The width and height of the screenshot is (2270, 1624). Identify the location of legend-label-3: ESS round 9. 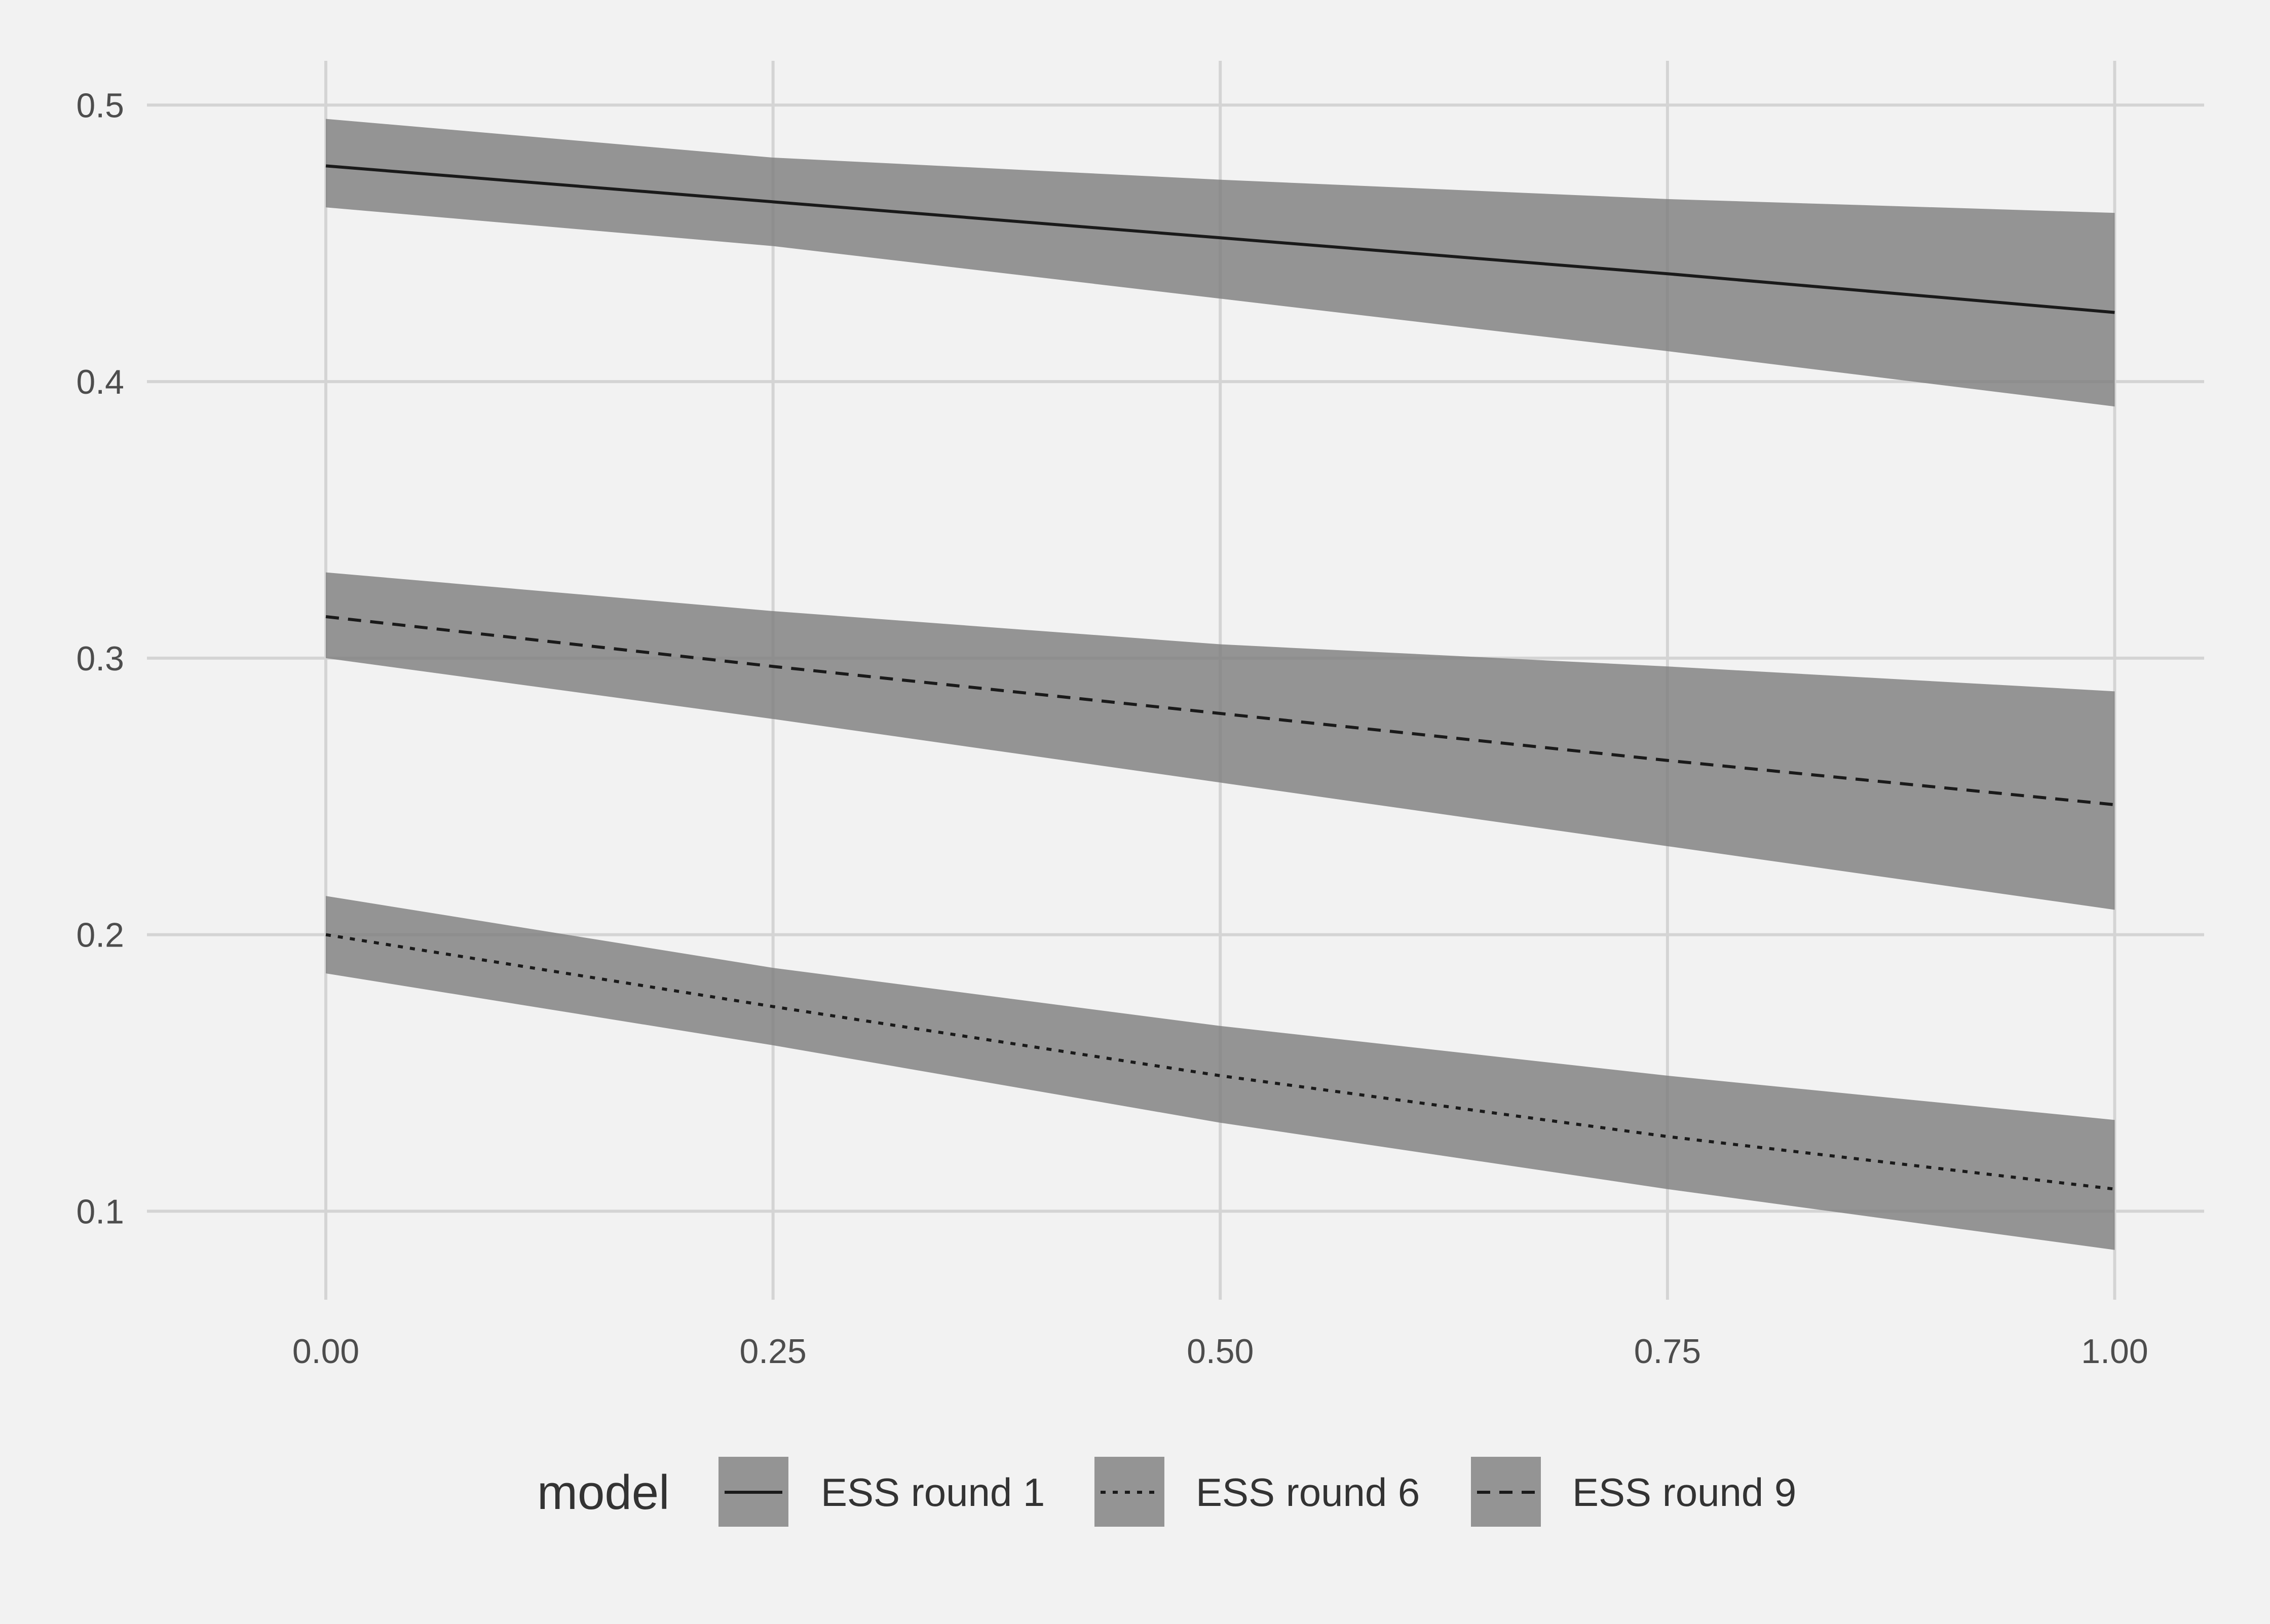
(1684, 1492).